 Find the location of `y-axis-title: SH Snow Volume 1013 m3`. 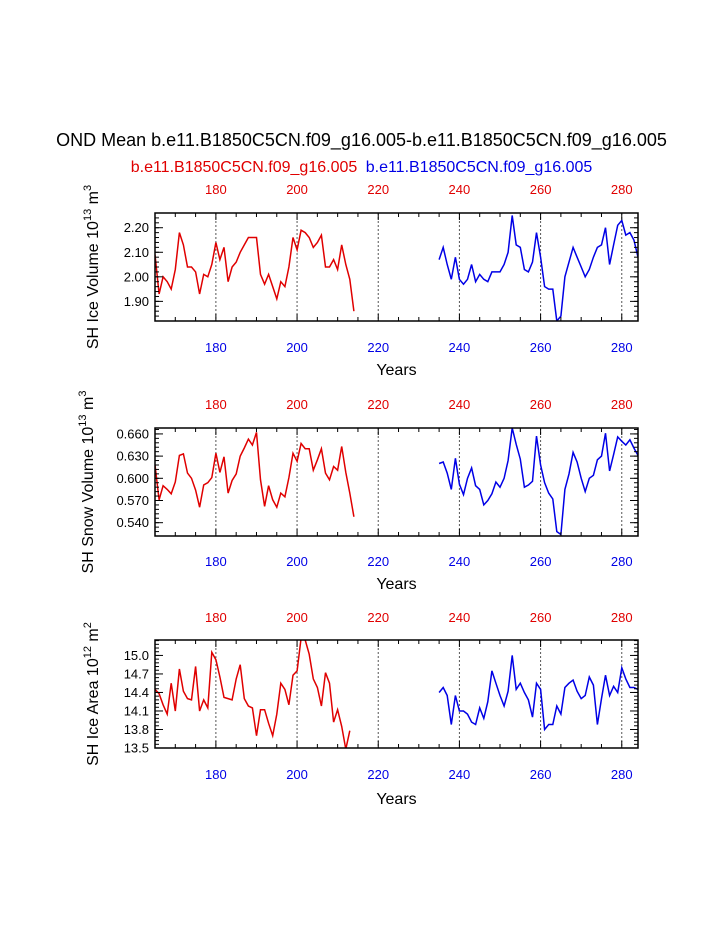

y-axis-title: SH Snow Volume 1013 m3 is located at coordinates (87, 482).